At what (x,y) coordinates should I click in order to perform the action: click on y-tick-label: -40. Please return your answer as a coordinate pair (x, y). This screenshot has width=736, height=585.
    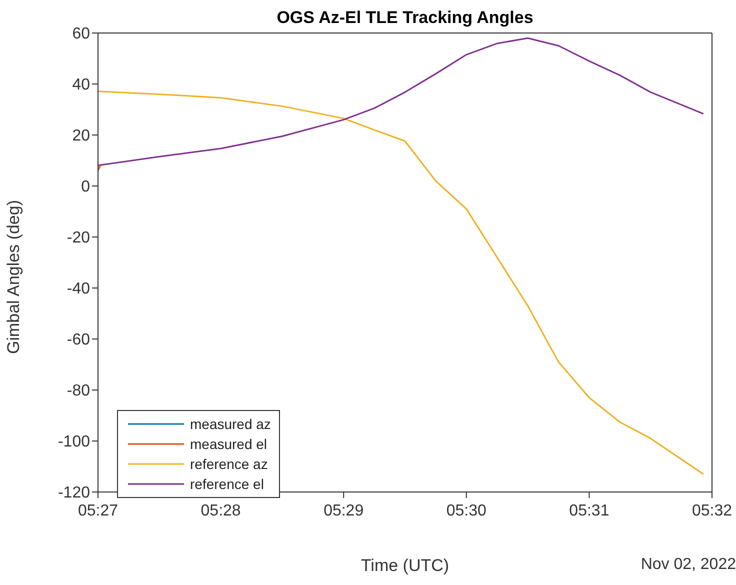
    Looking at the image, I should click on (78, 289).